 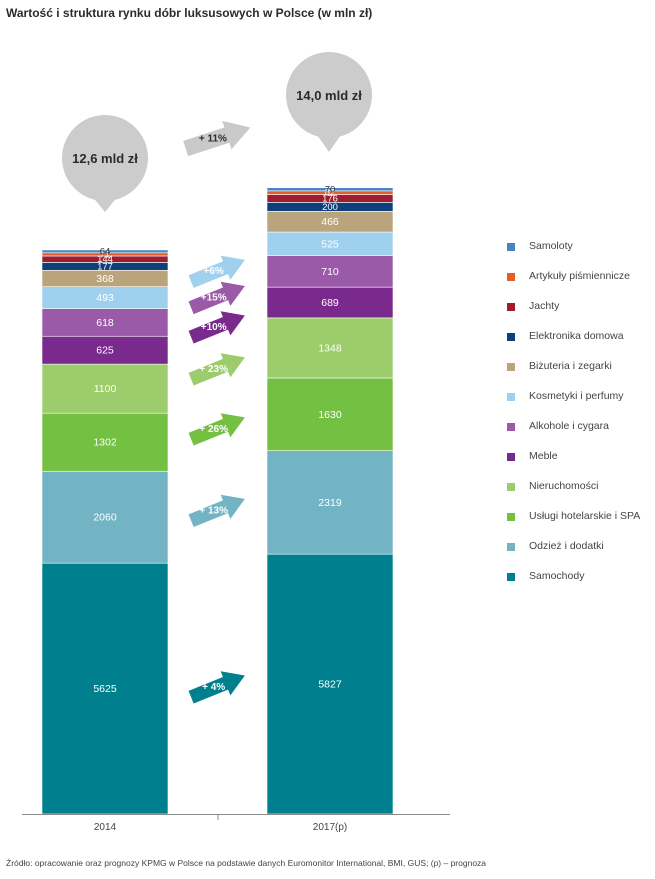 What do you see at coordinates (576, 396) in the screenshot?
I see `legend-label: Kosmetyki i perfumy` at bounding box center [576, 396].